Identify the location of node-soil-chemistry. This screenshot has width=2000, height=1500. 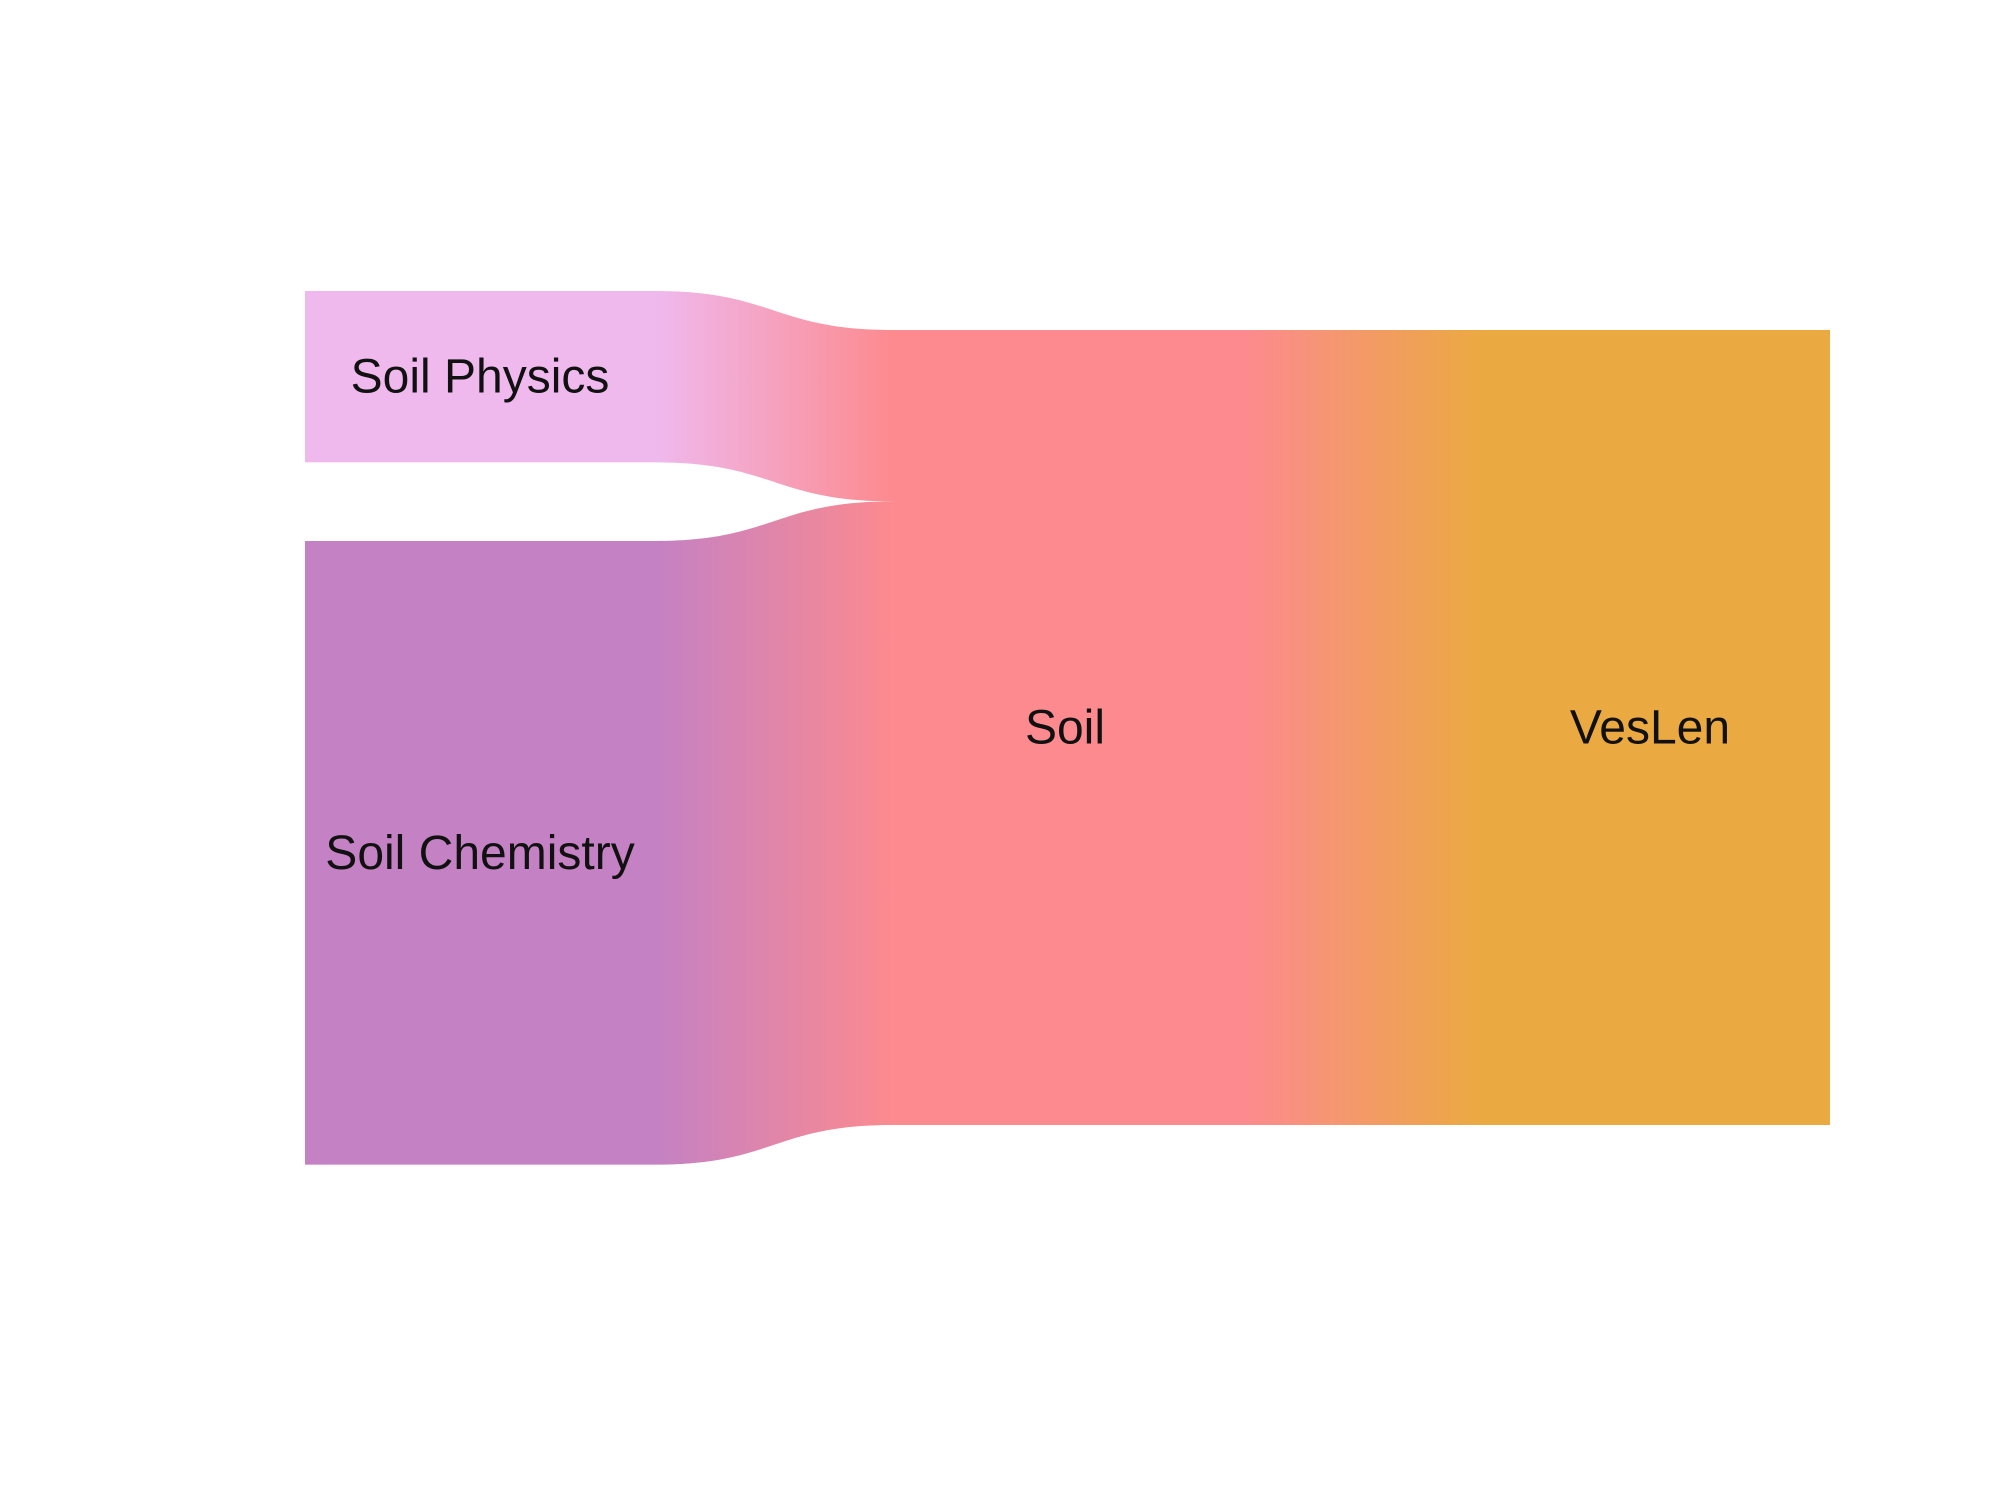
(480, 853).